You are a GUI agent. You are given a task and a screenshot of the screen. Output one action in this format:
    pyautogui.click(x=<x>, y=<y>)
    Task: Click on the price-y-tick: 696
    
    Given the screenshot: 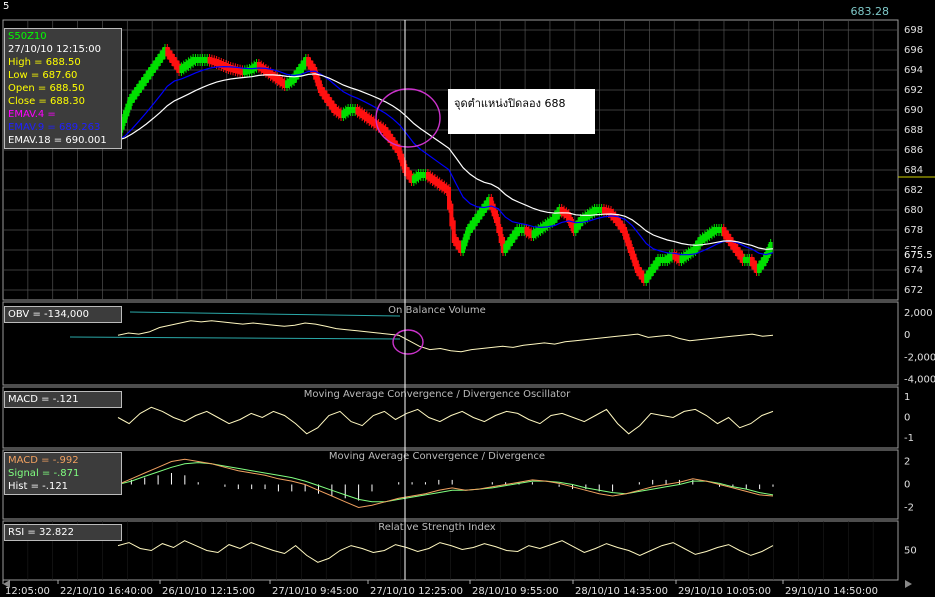 What is the action you would take?
    pyautogui.click(x=913, y=50)
    